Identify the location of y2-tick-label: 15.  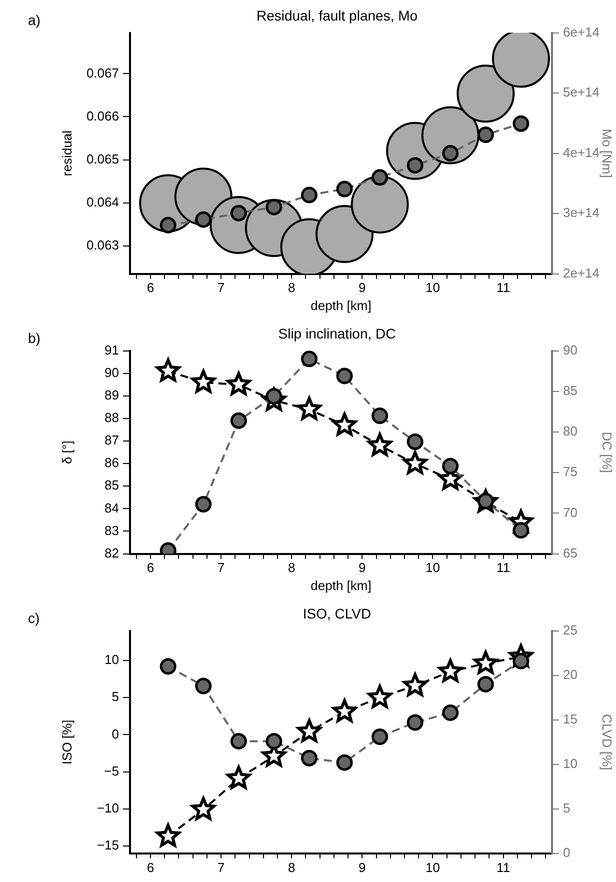
(570, 718).